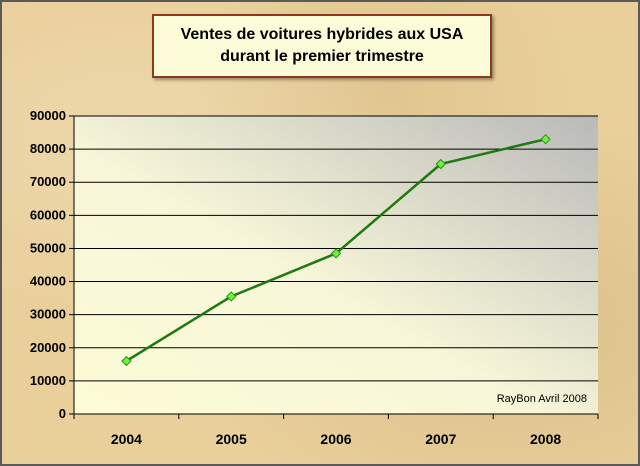  Describe the element at coordinates (48, 380) in the screenshot. I see `y-tick-label: 10000` at that location.